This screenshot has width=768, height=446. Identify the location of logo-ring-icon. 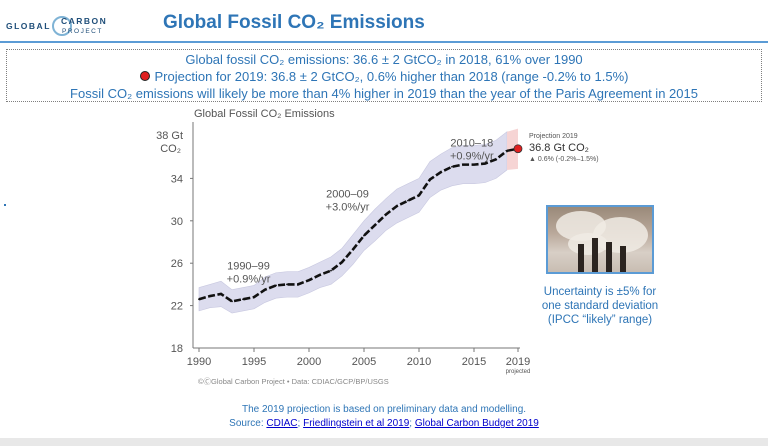
(62, 26).